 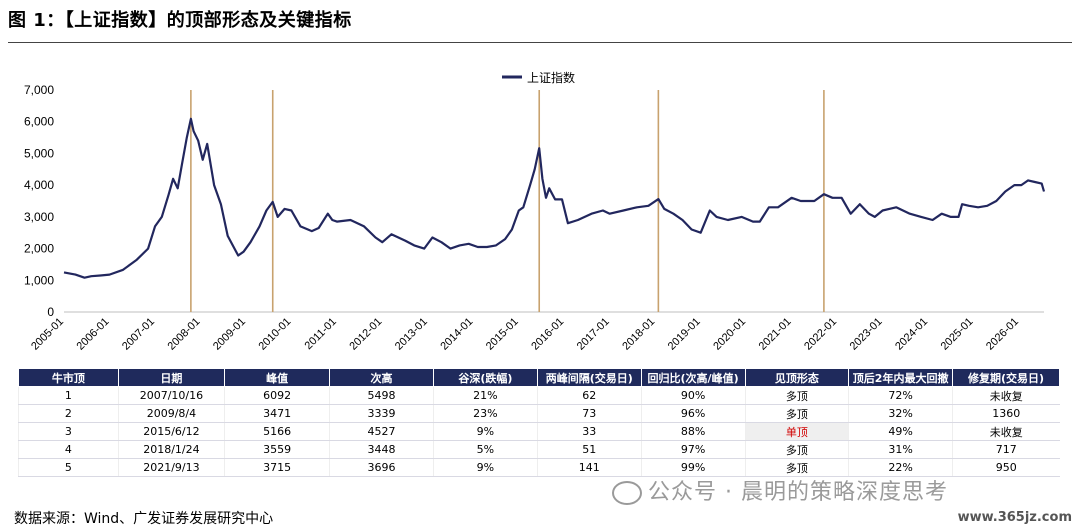 I want to click on table-cell: 3, so click(x=68, y=431).